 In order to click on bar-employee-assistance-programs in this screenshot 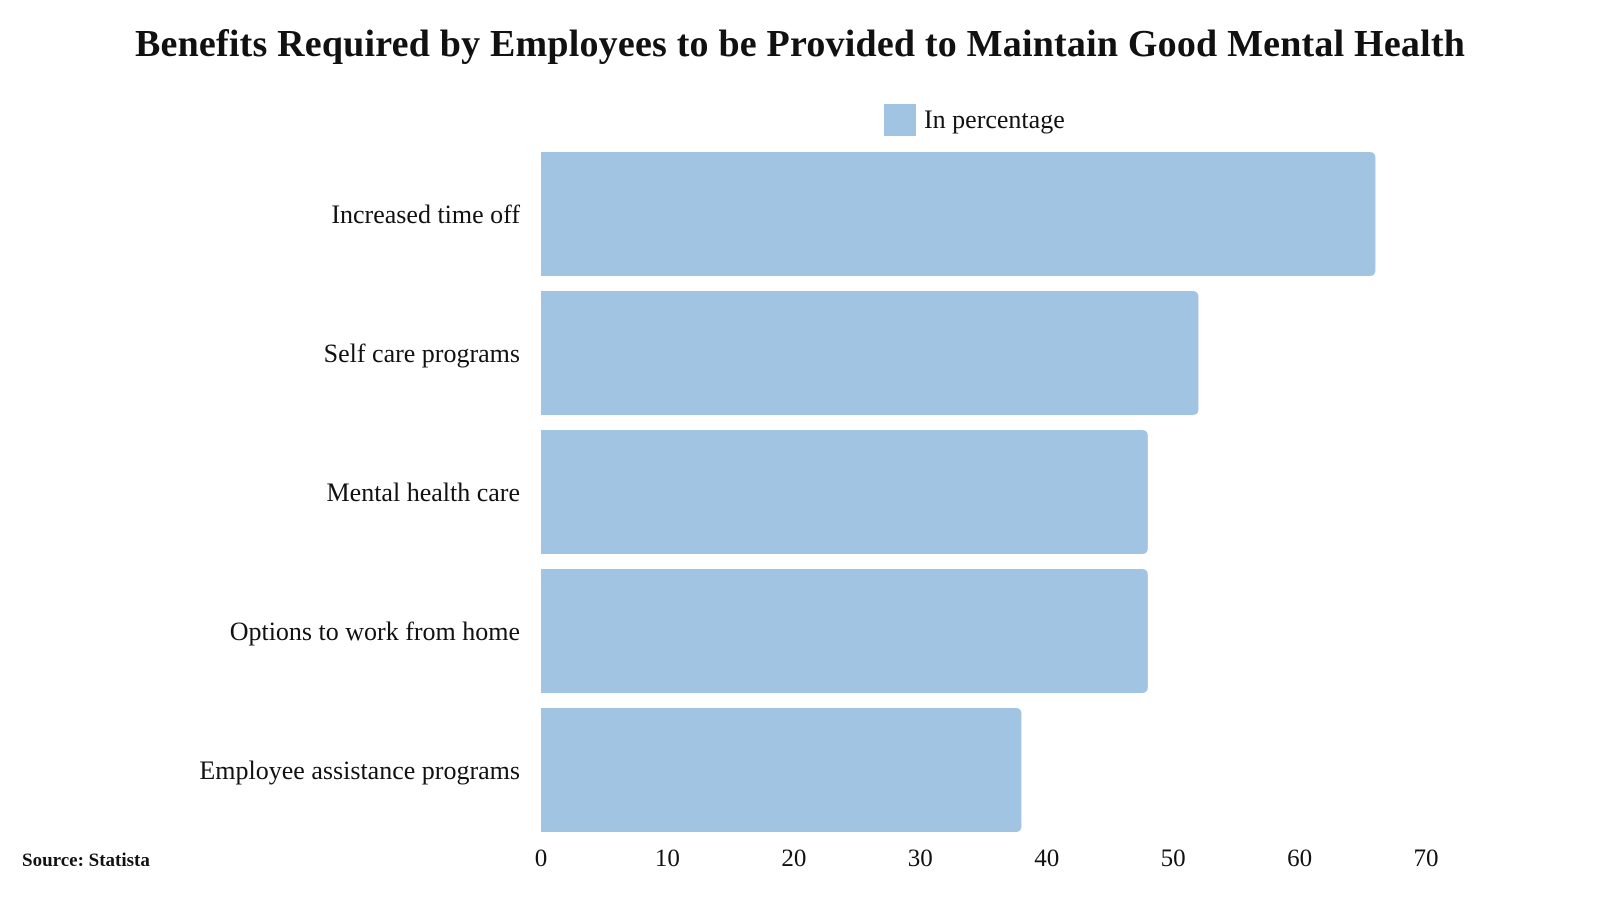, I will do `click(781, 770)`.